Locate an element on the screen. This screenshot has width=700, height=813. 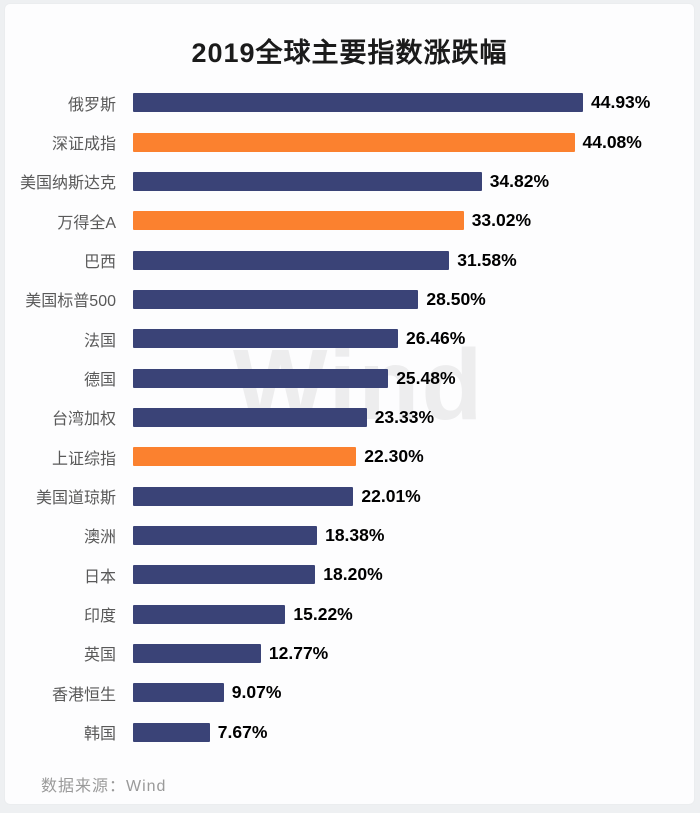
bar-row: 澳洲 18.38% is located at coordinates (349, 535).